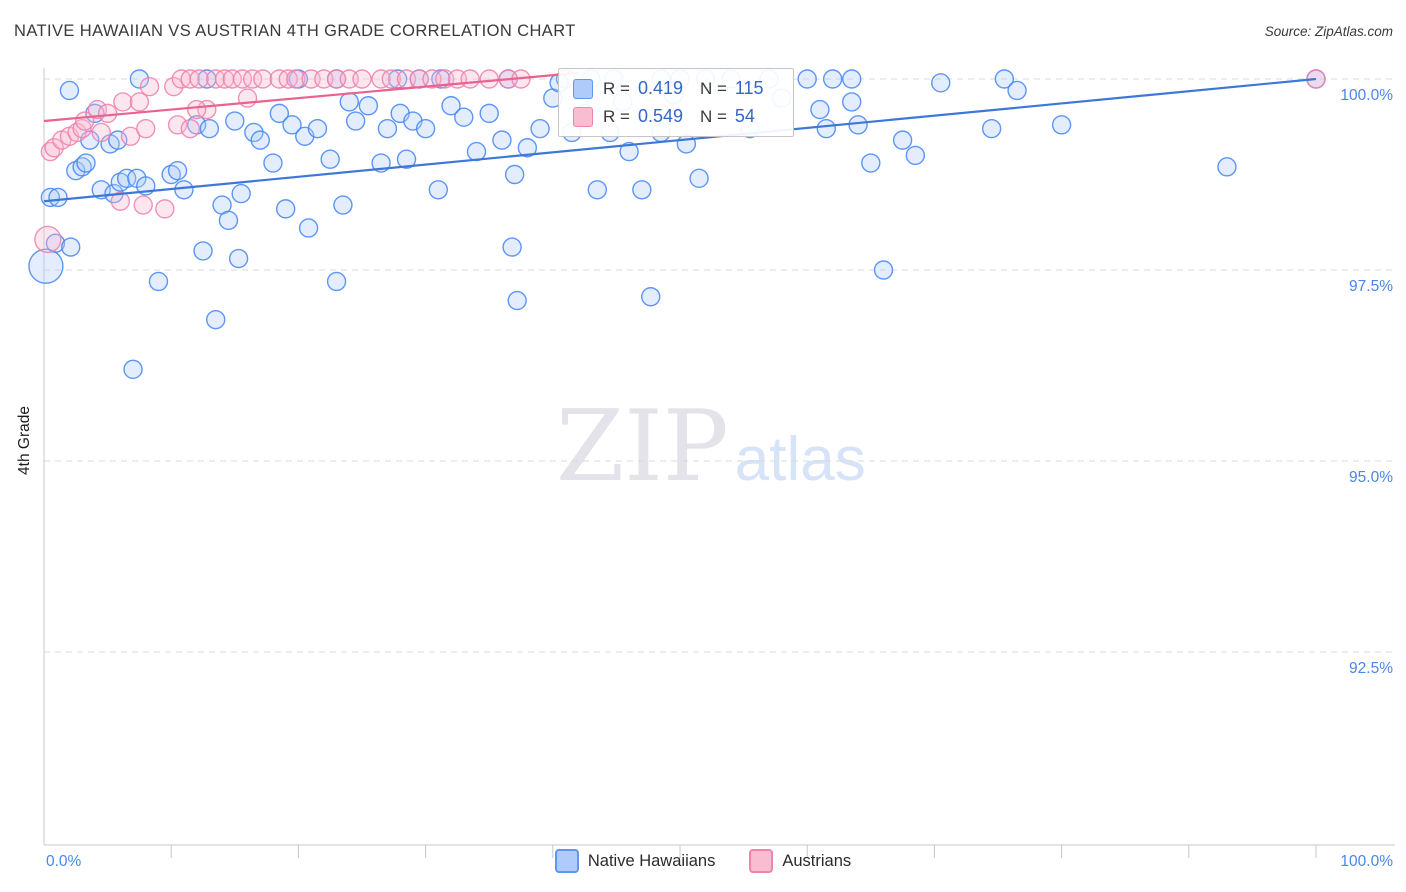 Image resolution: width=1406 pixels, height=892 pixels. What do you see at coordinates (64, 861) in the screenshot?
I see `x-tick-label-0: 0.0%` at bounding box center [64, 861].